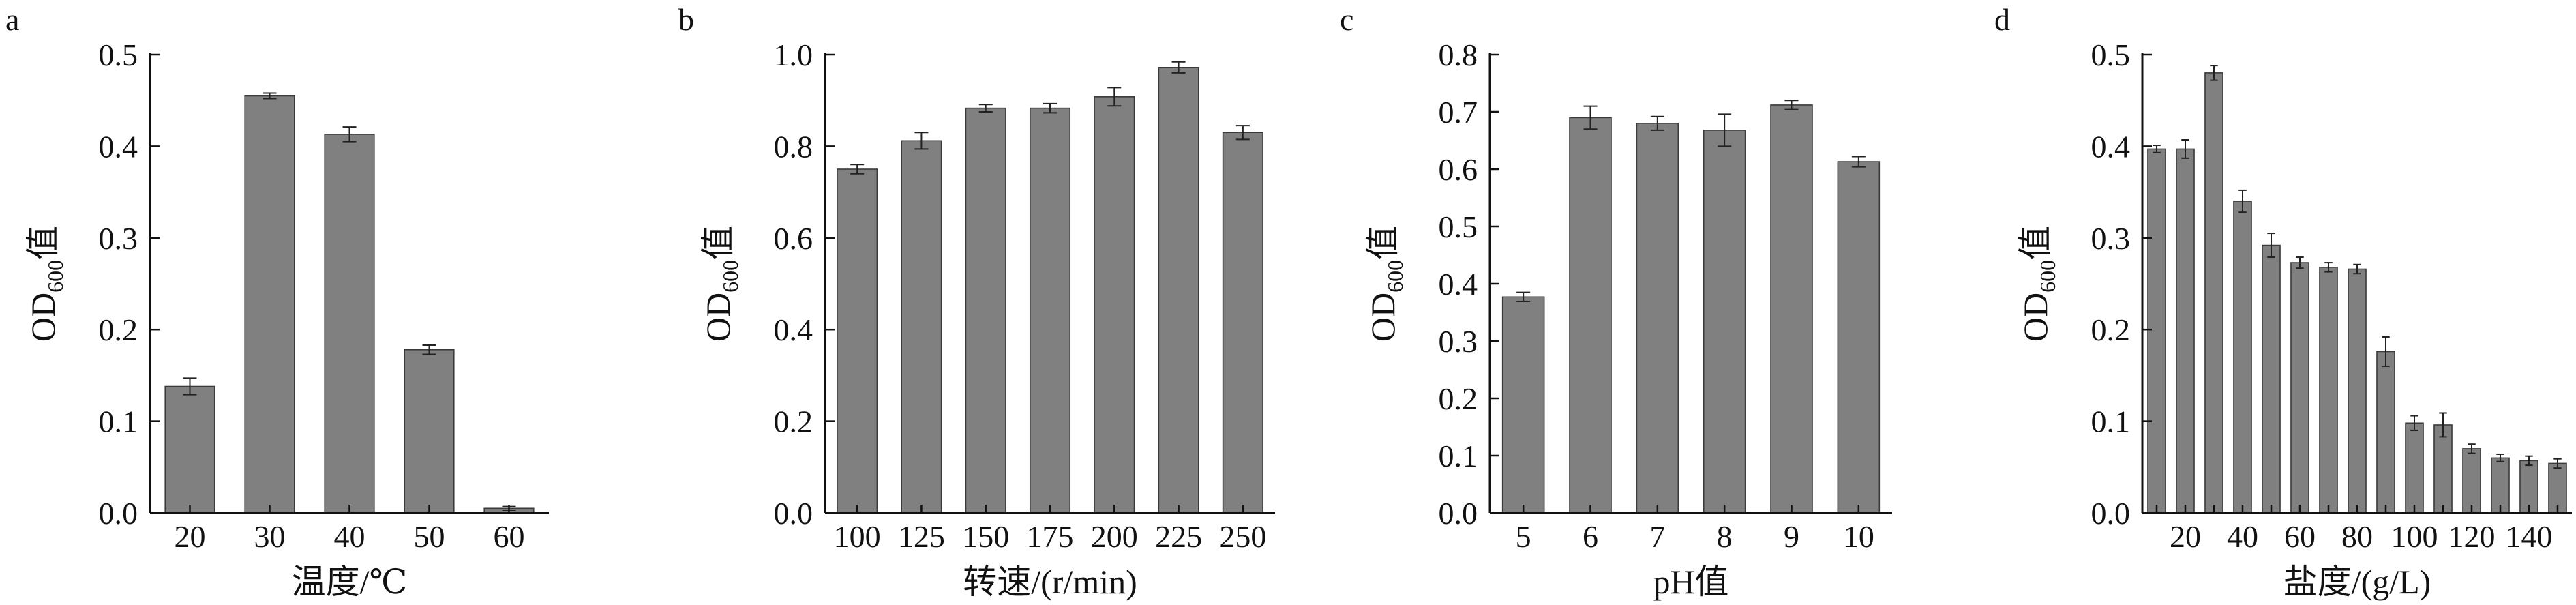 The width and height of the screenshot is (2576, 605). I want to click on x-tick-label: 50, so click(429, 536).